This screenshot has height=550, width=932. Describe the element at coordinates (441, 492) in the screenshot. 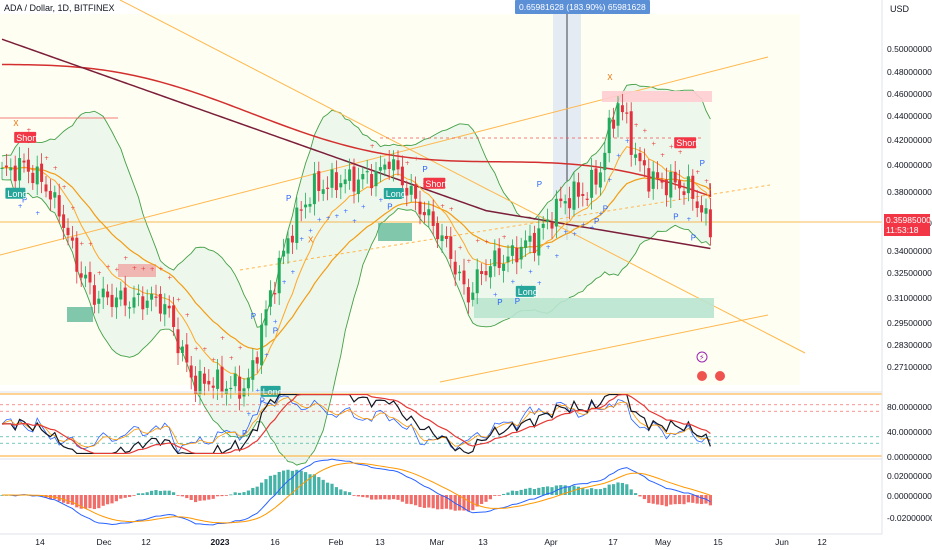

I see `macd-pane` at that location.